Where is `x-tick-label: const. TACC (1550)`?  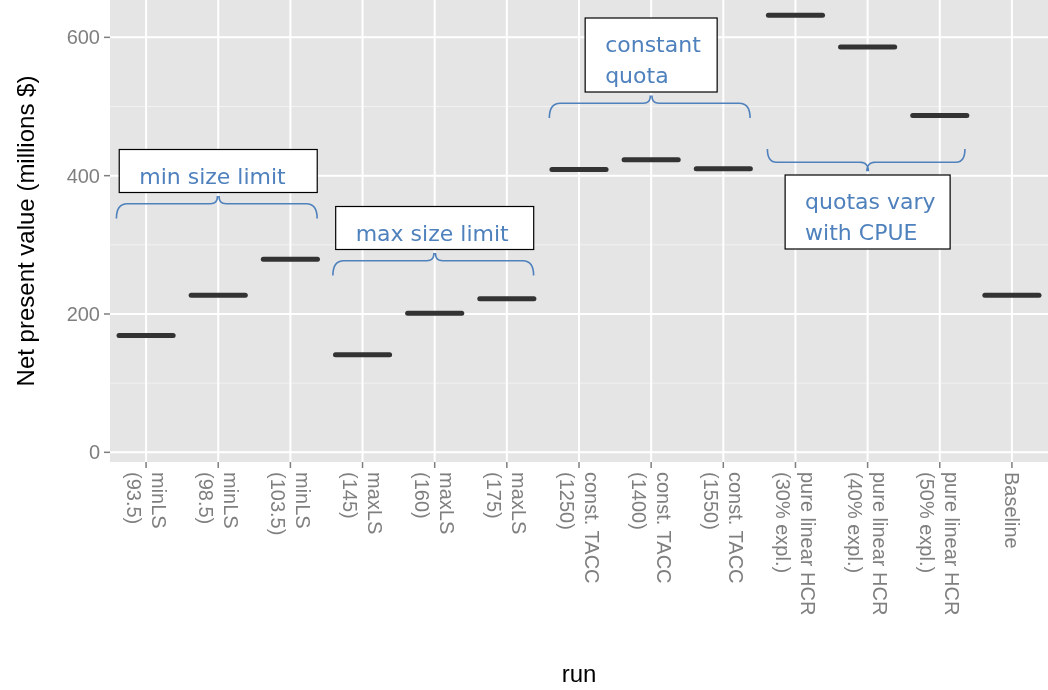 x-tick-label: const. TACC (1550) is located at coordinates (723, 528).